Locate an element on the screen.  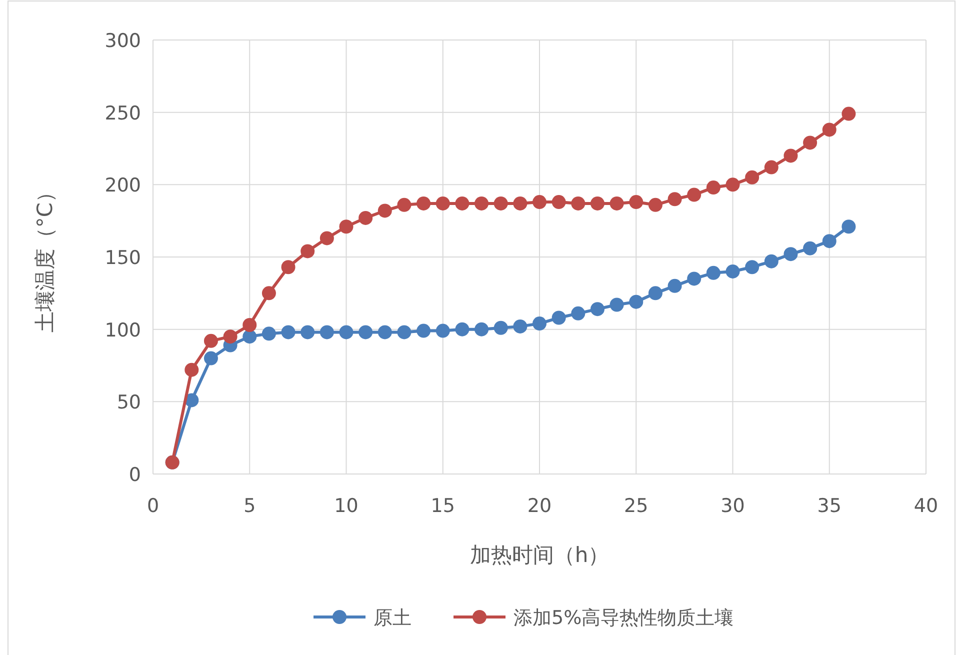
x-tick-label: 25 is located at coordinates (636, 506).